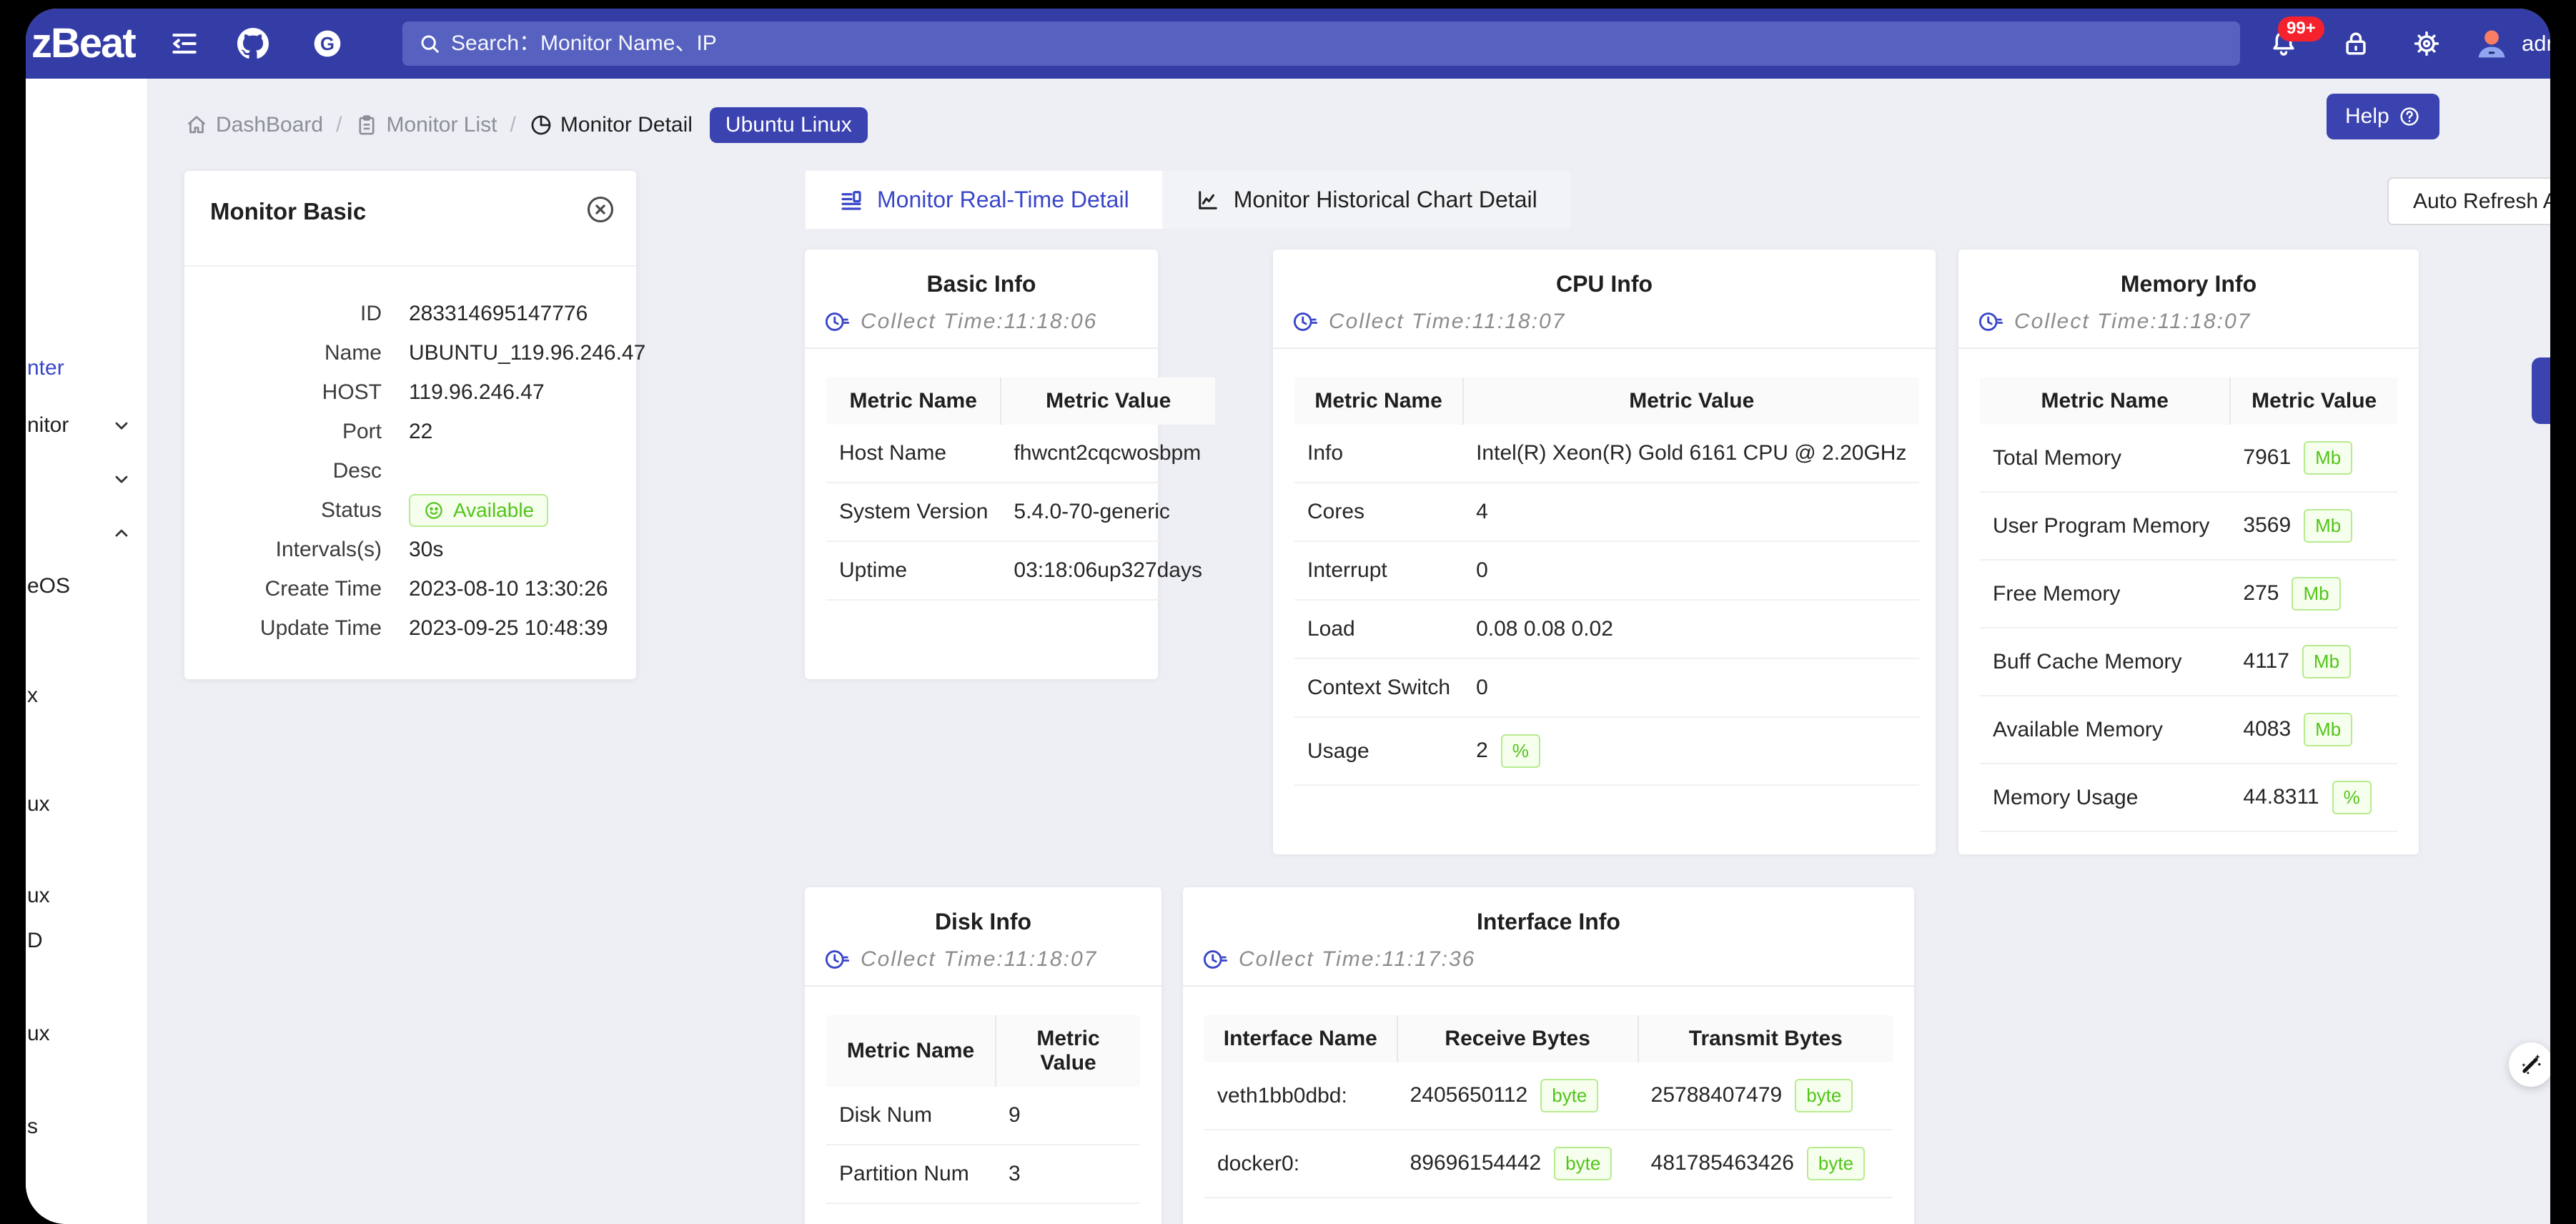  I want to click on card-title: Memory Info, so click(2189, 284).